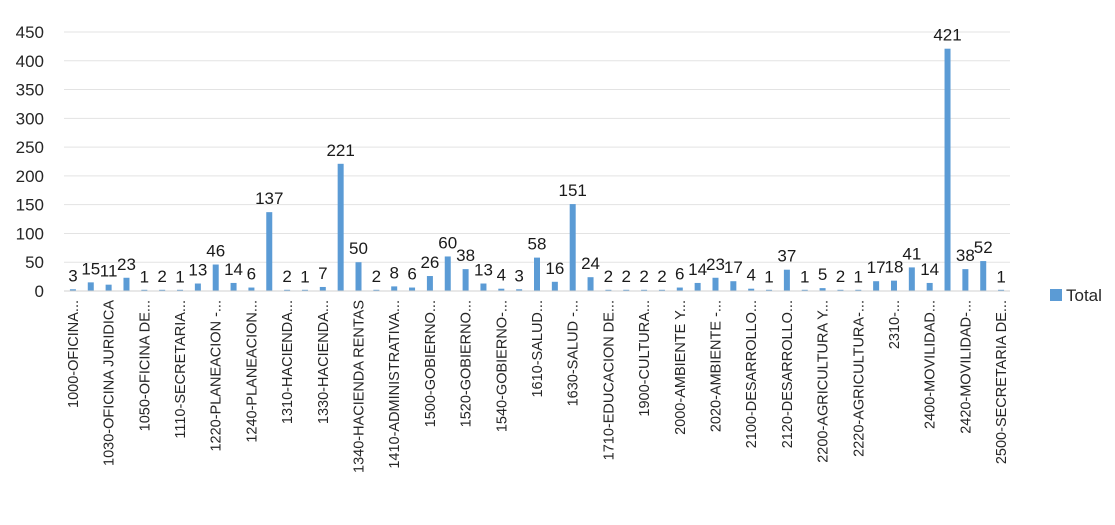 The height and width of the screenshot is (525, 1115). What do you see at coordinates (90, 268) in the screenshot?
I see `data-label: 15` at bounding box center [90, 268].